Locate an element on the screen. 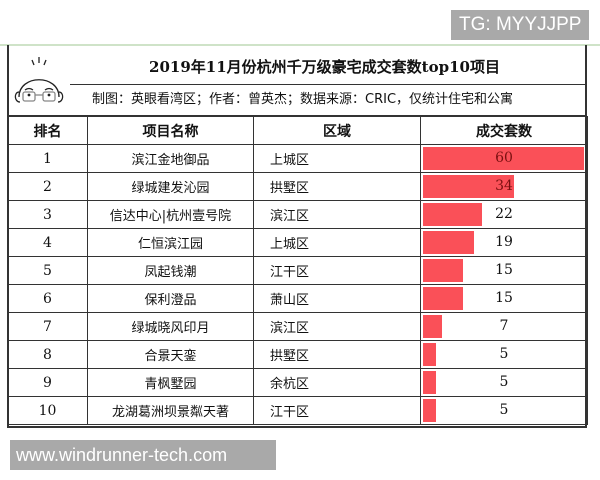  count-cell: 22 is located at coordinates (504, 214).